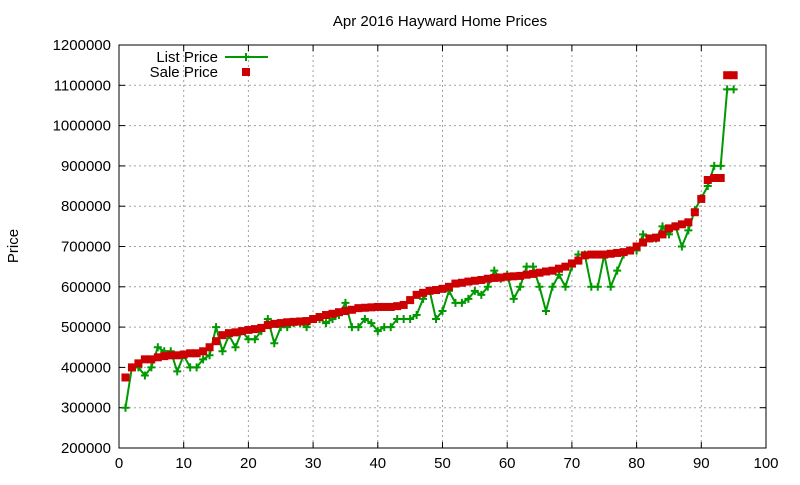  Describe the element at coordinates (82, 126) in the screenshot. I see `y-tick-label: 1000000` at that location.